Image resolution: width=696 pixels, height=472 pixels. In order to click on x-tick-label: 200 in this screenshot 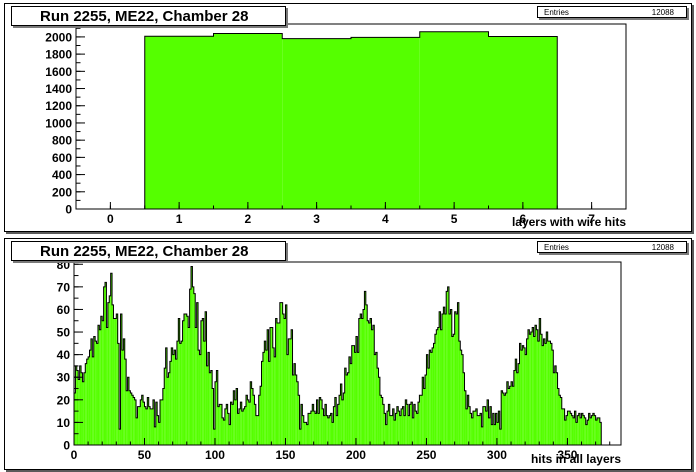, I will do `click(356, 455)`.